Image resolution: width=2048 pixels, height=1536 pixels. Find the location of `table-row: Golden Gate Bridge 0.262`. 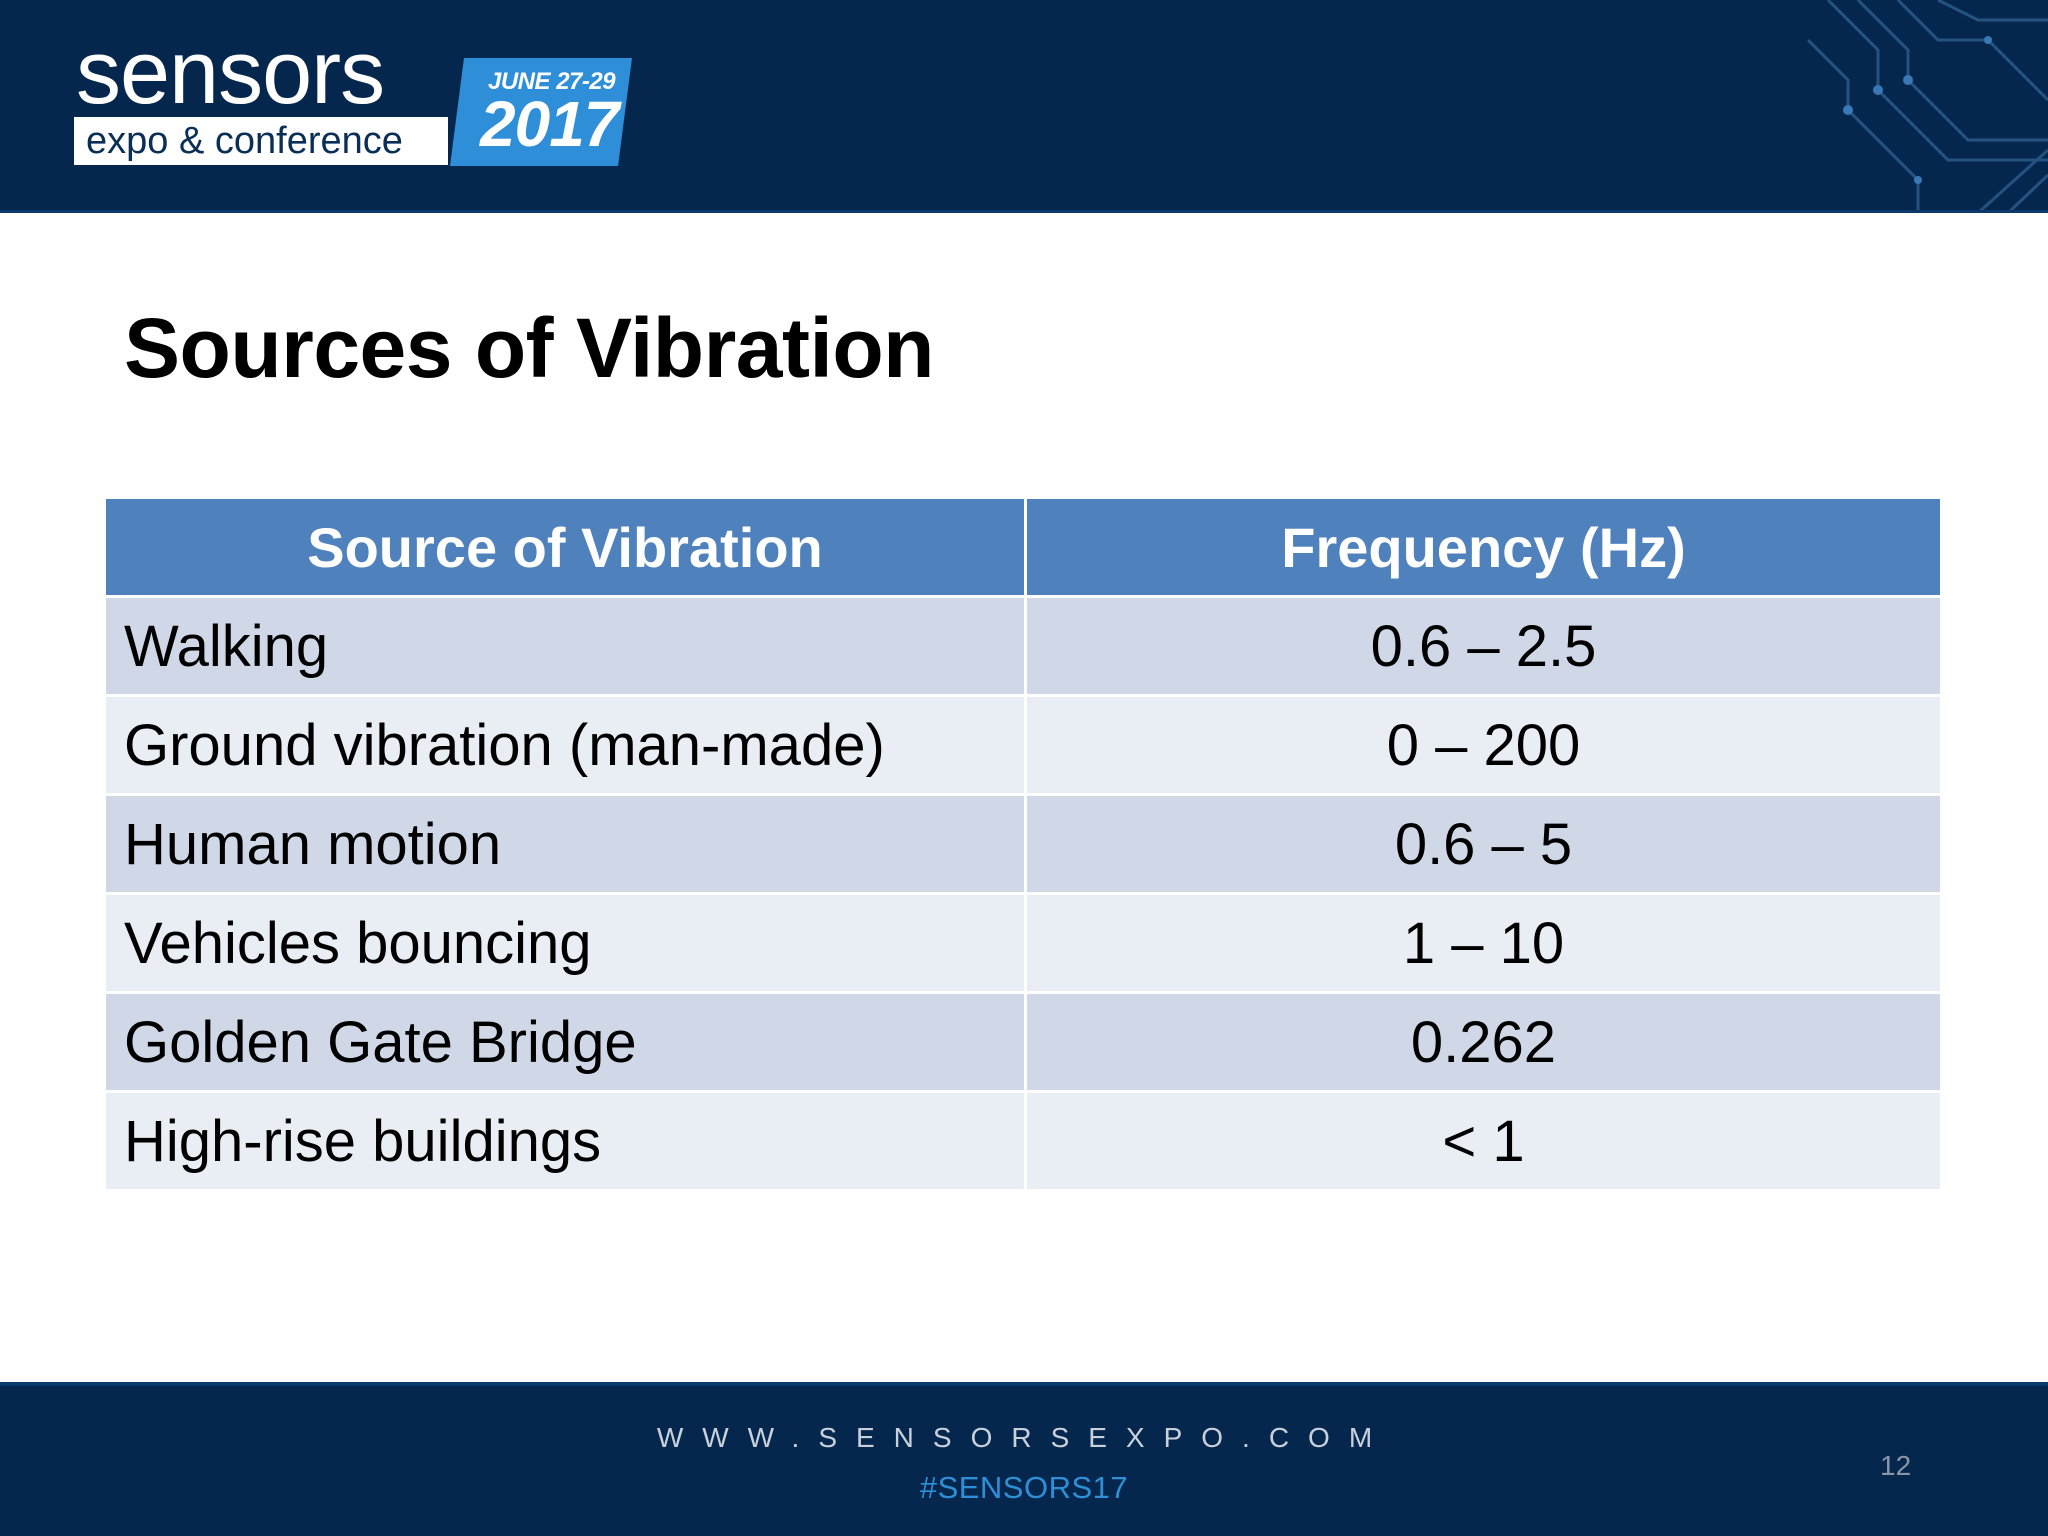

table-row: Golden Gate Bridge 0.262 is located at coordinates (1023, 1042).